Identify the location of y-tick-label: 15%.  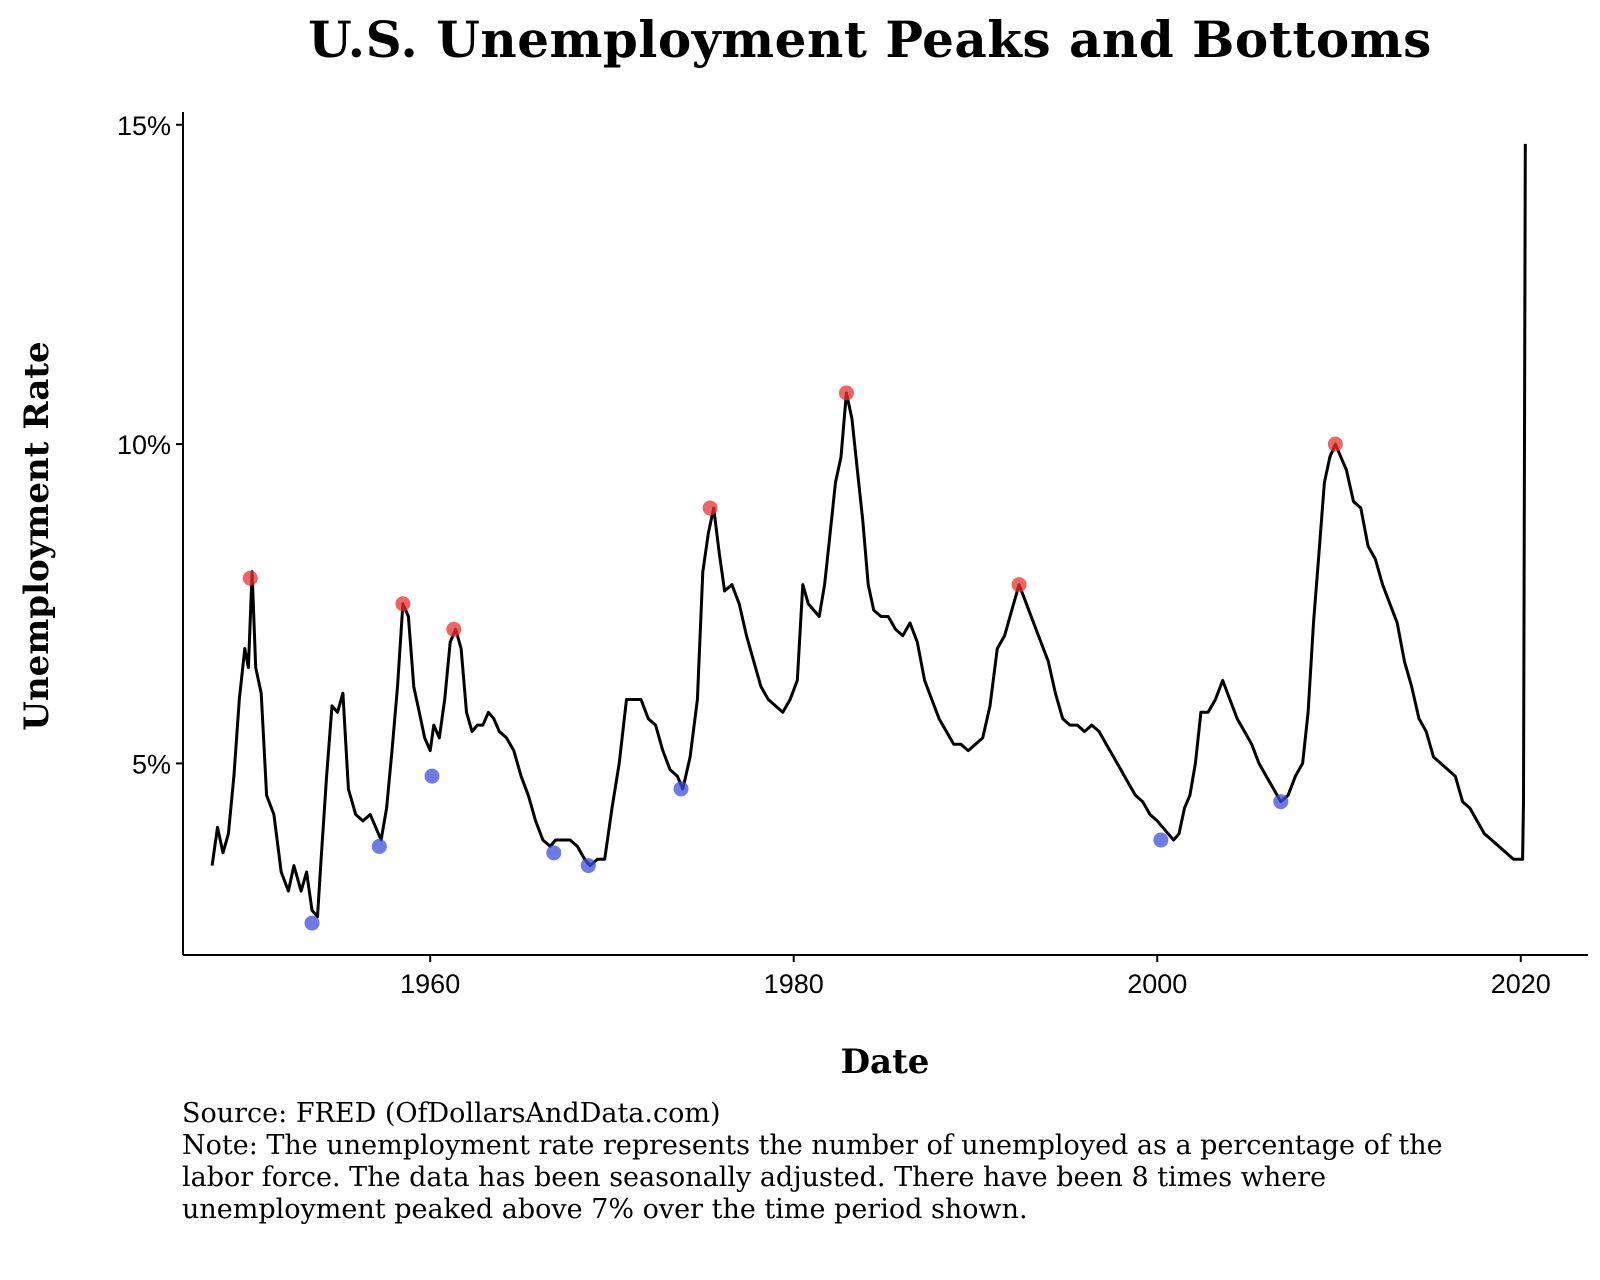
(144, 126).